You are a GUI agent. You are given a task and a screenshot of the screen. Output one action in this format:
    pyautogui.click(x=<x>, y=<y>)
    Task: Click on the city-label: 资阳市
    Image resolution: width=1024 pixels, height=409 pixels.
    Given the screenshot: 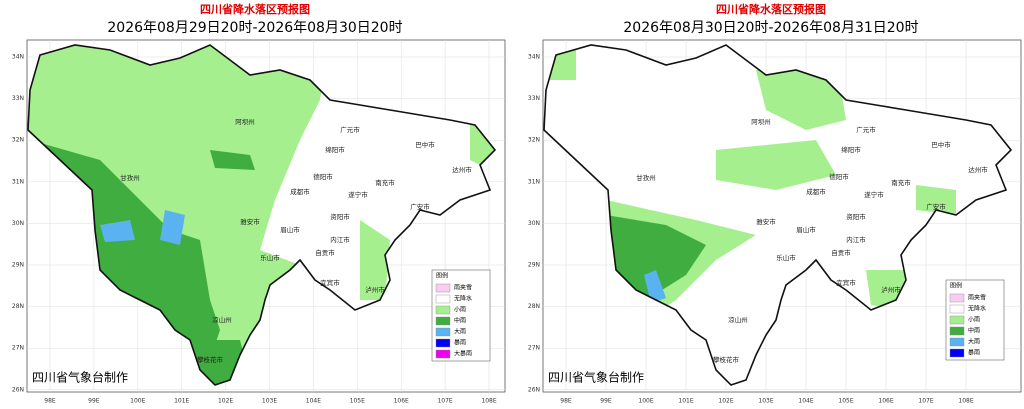 What is the action you would take?
    pyautogui.click(x=856, y=216)
    